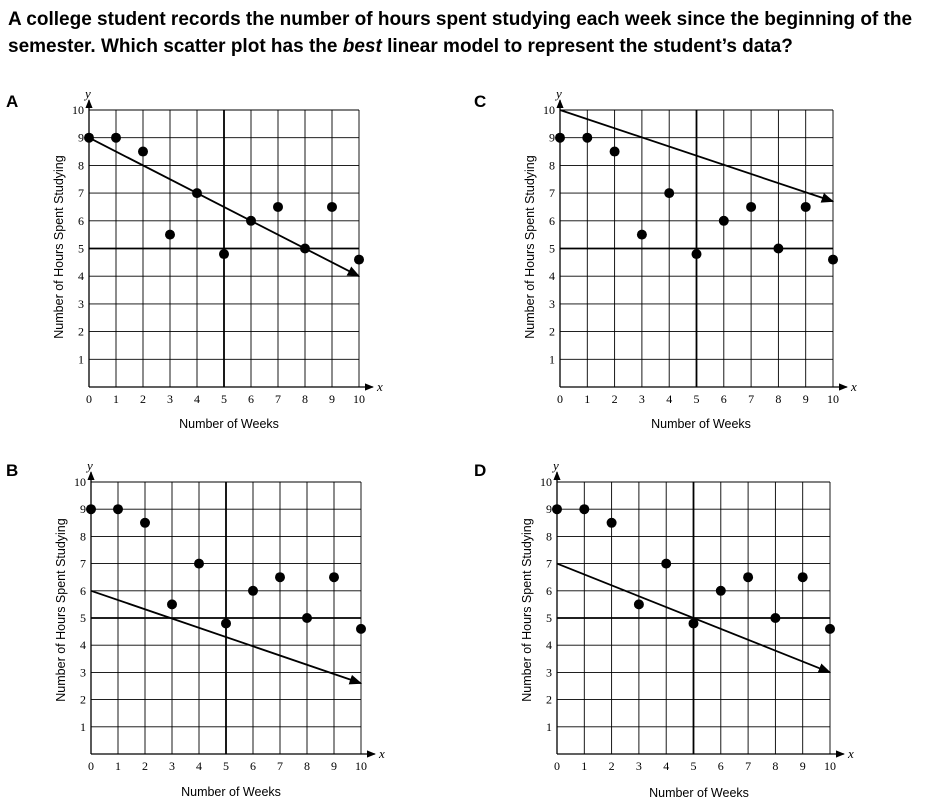  Describe the element at coordinates (12, 101) in the screenshot. I see `option-letter: A` at that location.